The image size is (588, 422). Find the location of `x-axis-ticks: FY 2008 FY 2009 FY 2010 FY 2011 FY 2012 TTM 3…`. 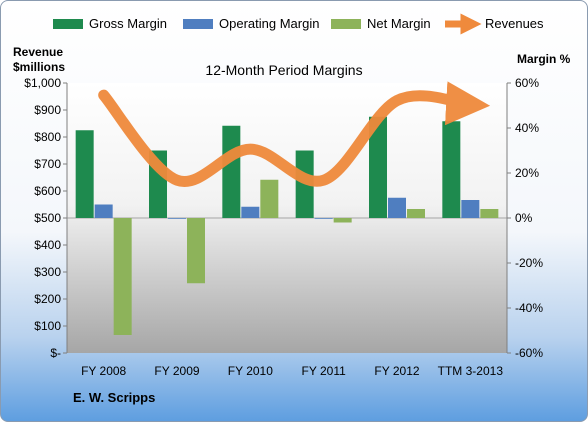

x-axis-ticks: FY 2008 FY 2009 FY 2010 FY 2011 FY 2012 TTM 3… is located at coordinates (292, 371).